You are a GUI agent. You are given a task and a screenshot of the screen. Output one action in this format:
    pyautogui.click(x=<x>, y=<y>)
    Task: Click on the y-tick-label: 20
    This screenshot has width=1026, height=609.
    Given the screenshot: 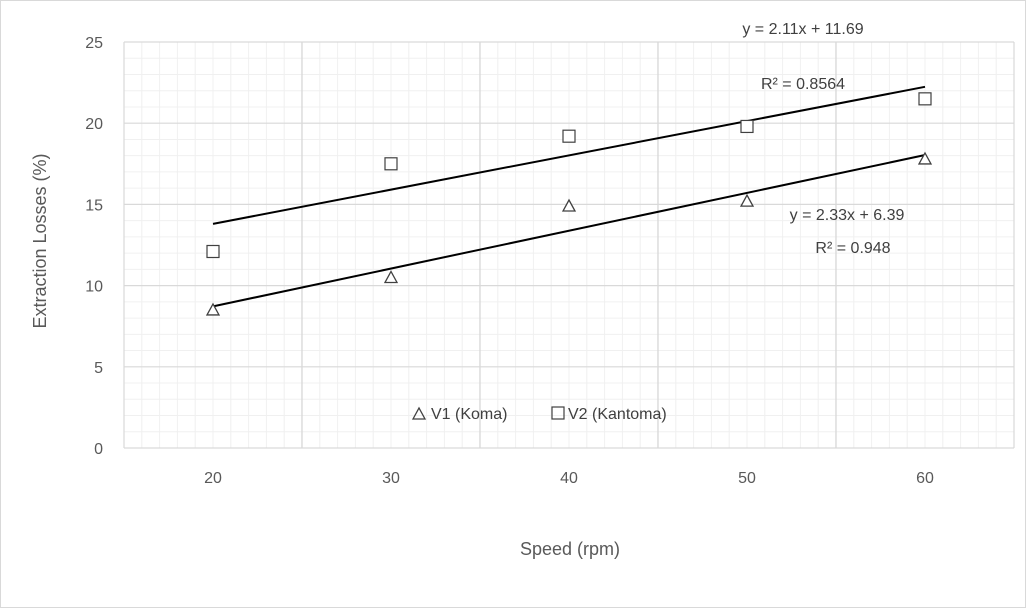 What is the action you would take?
    pyautogui.click(x=94, y=124)
    